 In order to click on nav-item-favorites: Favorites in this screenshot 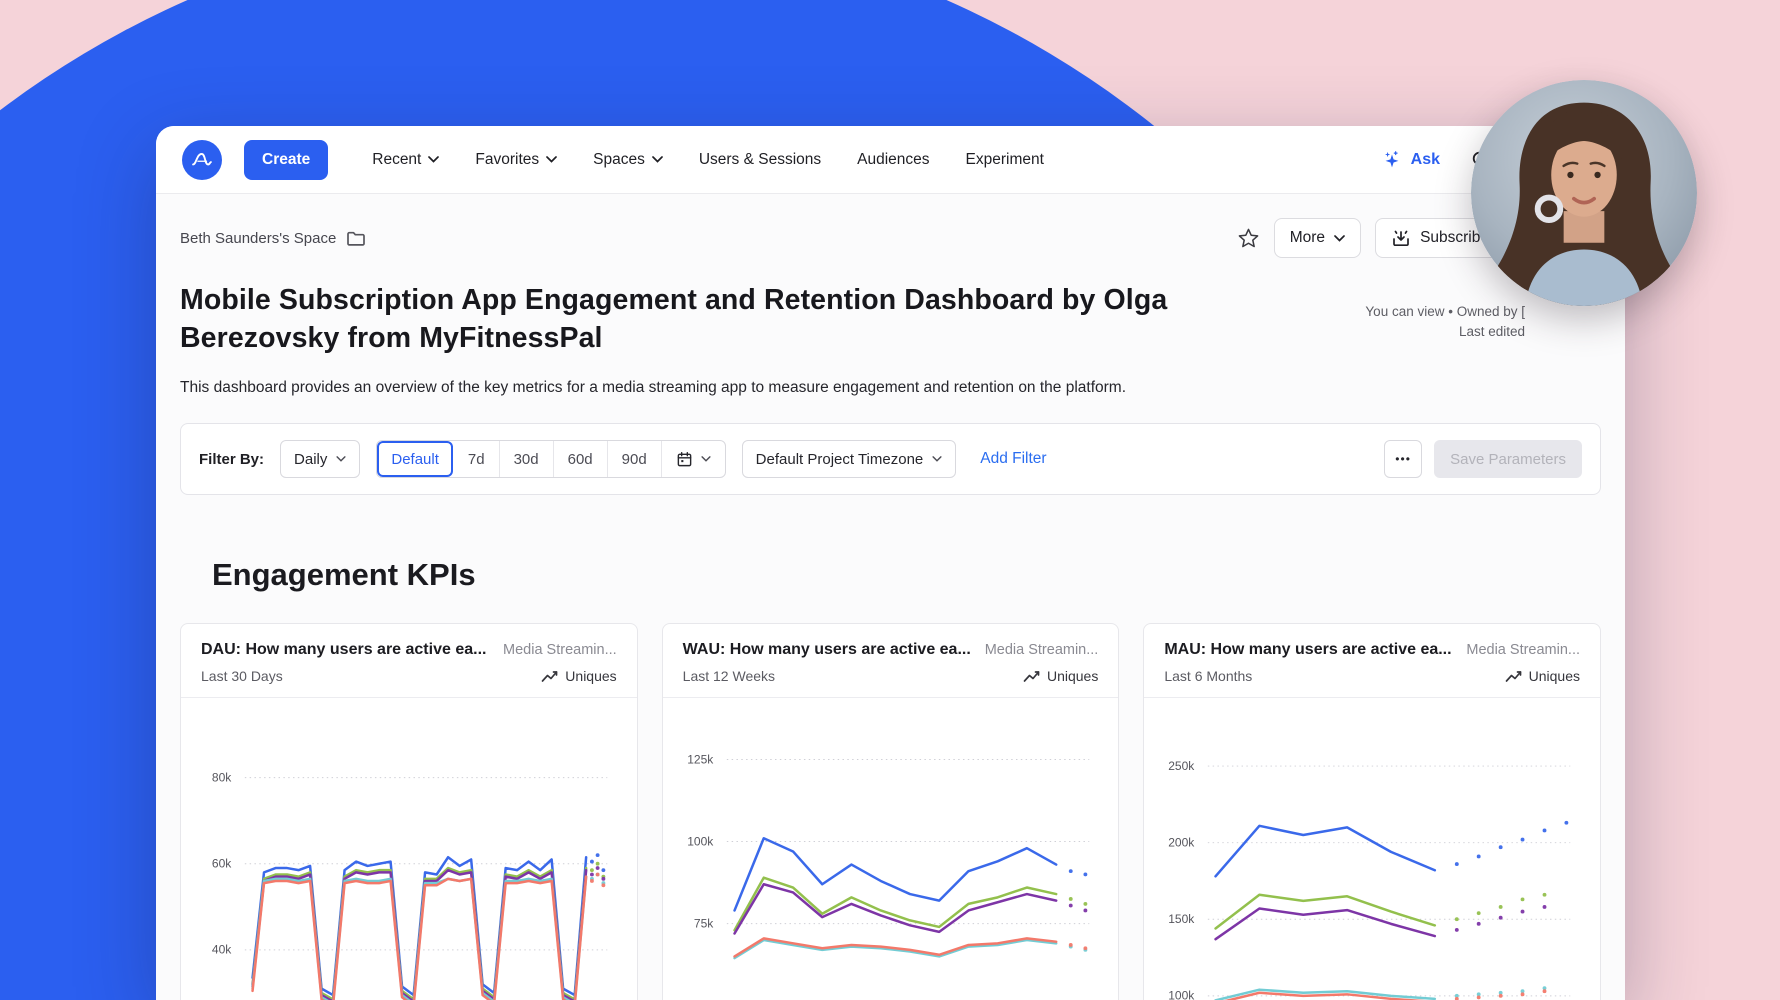, I will do `click(516, 160)`.